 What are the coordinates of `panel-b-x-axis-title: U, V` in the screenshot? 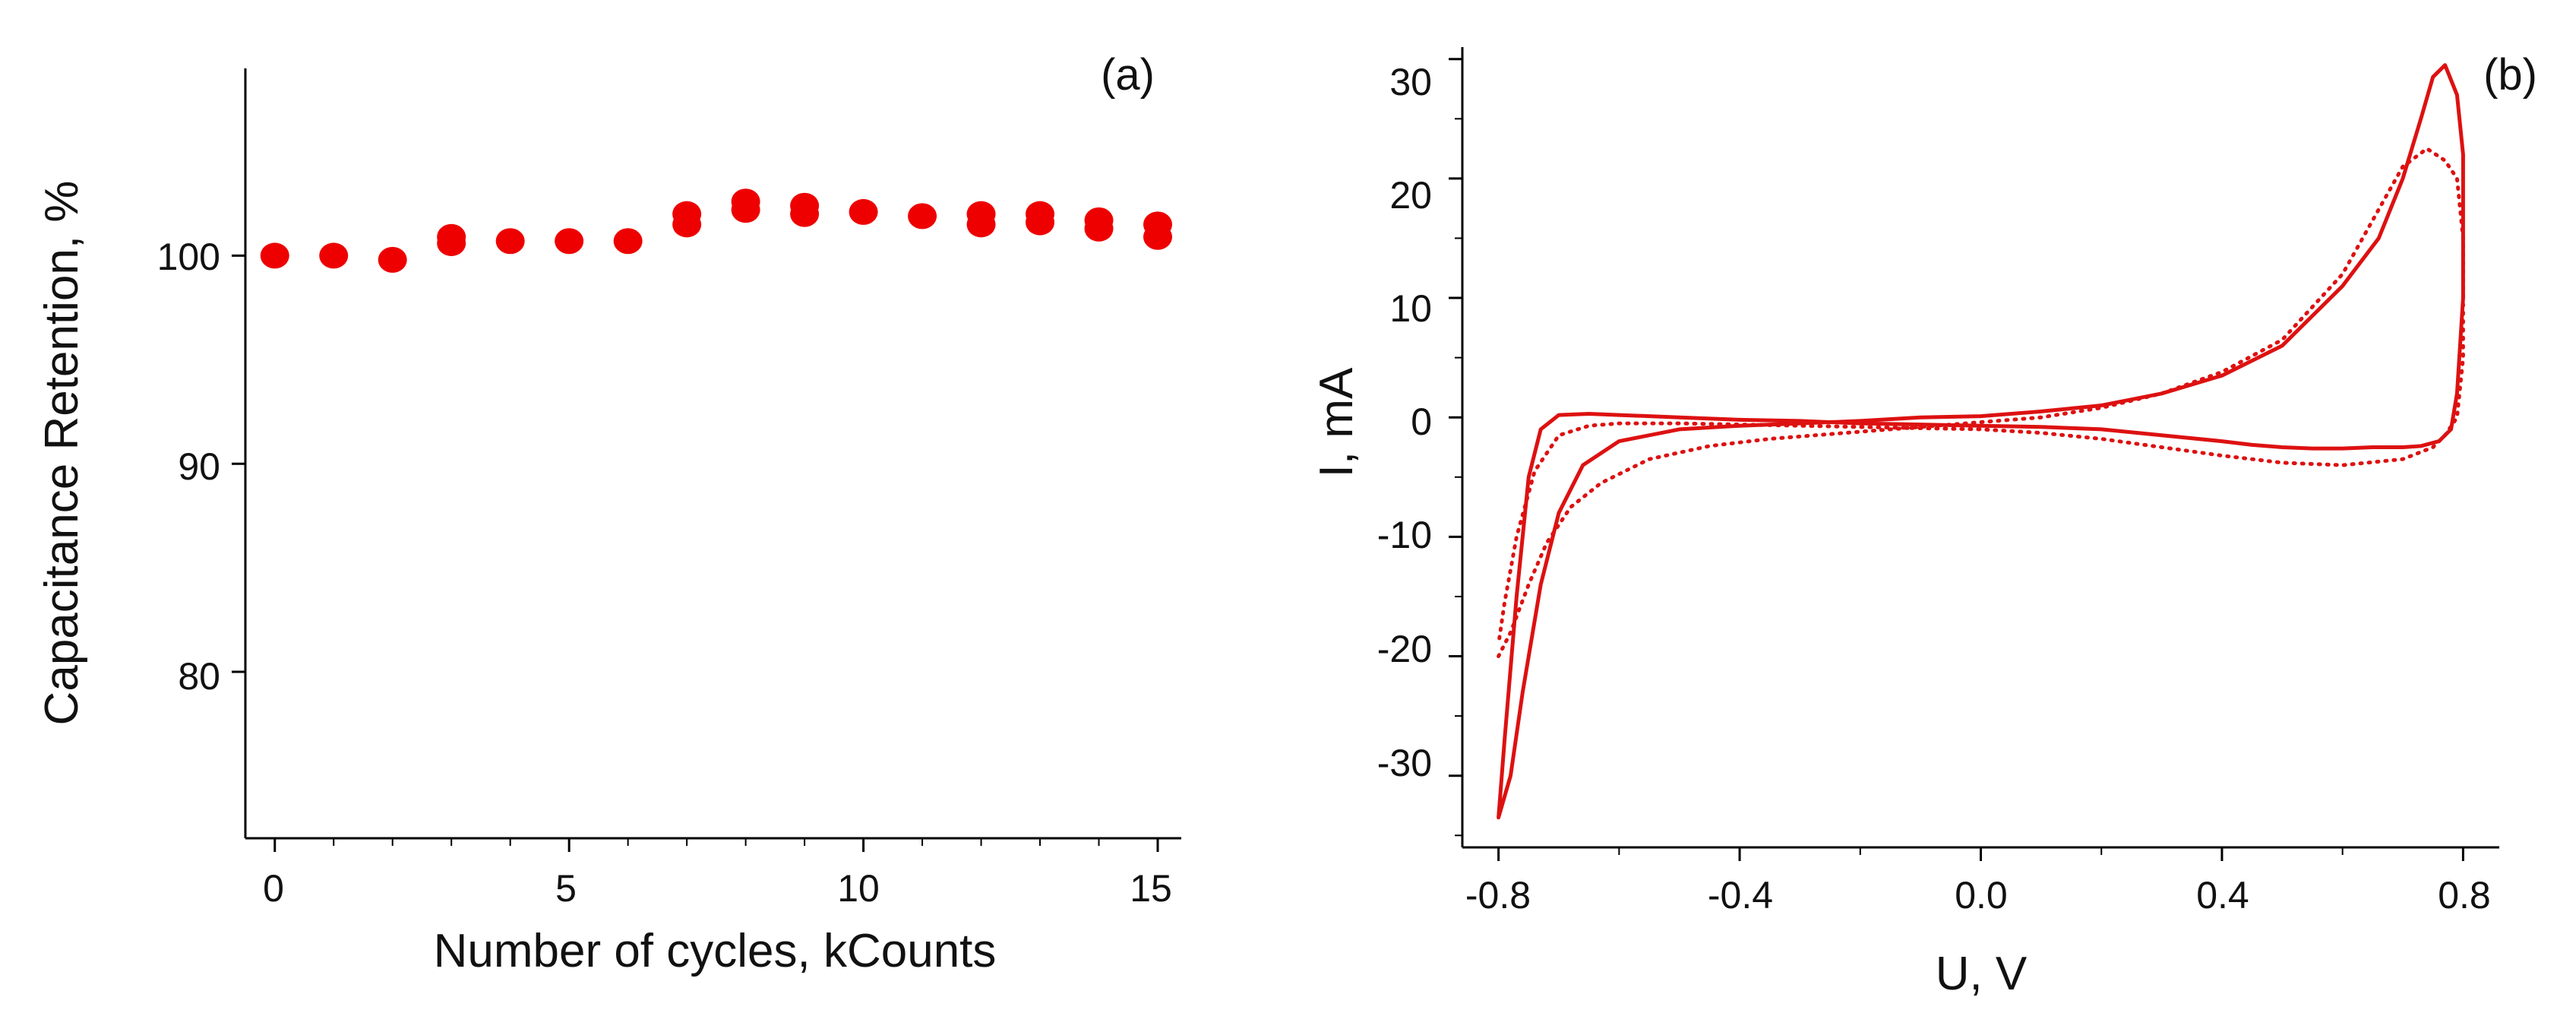 It's located at (1982, 974).